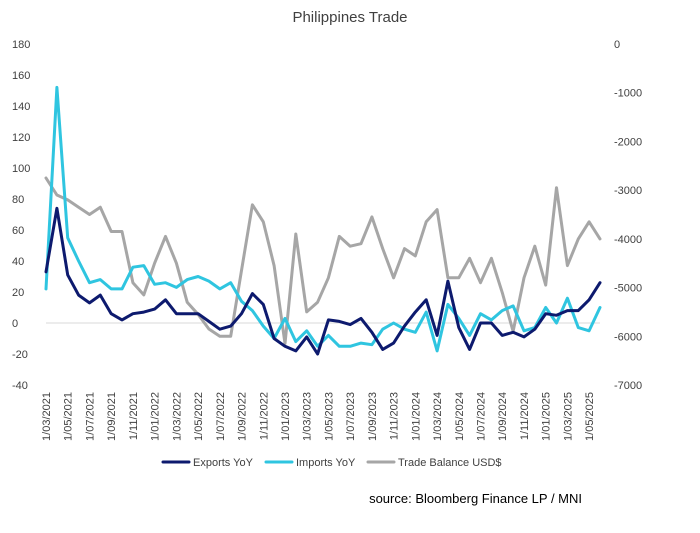  What do you see at coordinates (18, 200) in the screenshot?
I see `left-tick-label: 80` at bounding box center [18, 200].